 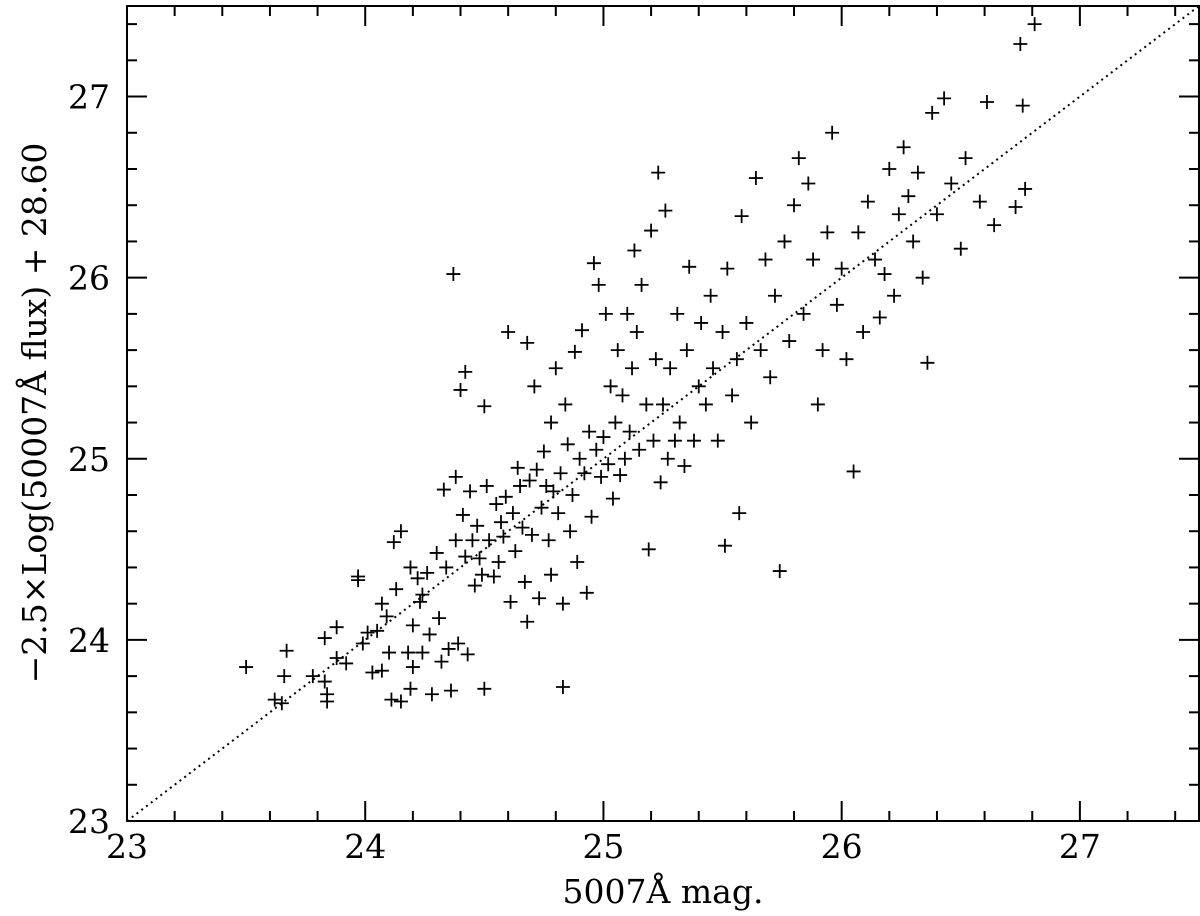 What do you see at coordinates (842, 846) in the screenshot?
I see `x-tick-label: 26` at bounding box center [842, 846].